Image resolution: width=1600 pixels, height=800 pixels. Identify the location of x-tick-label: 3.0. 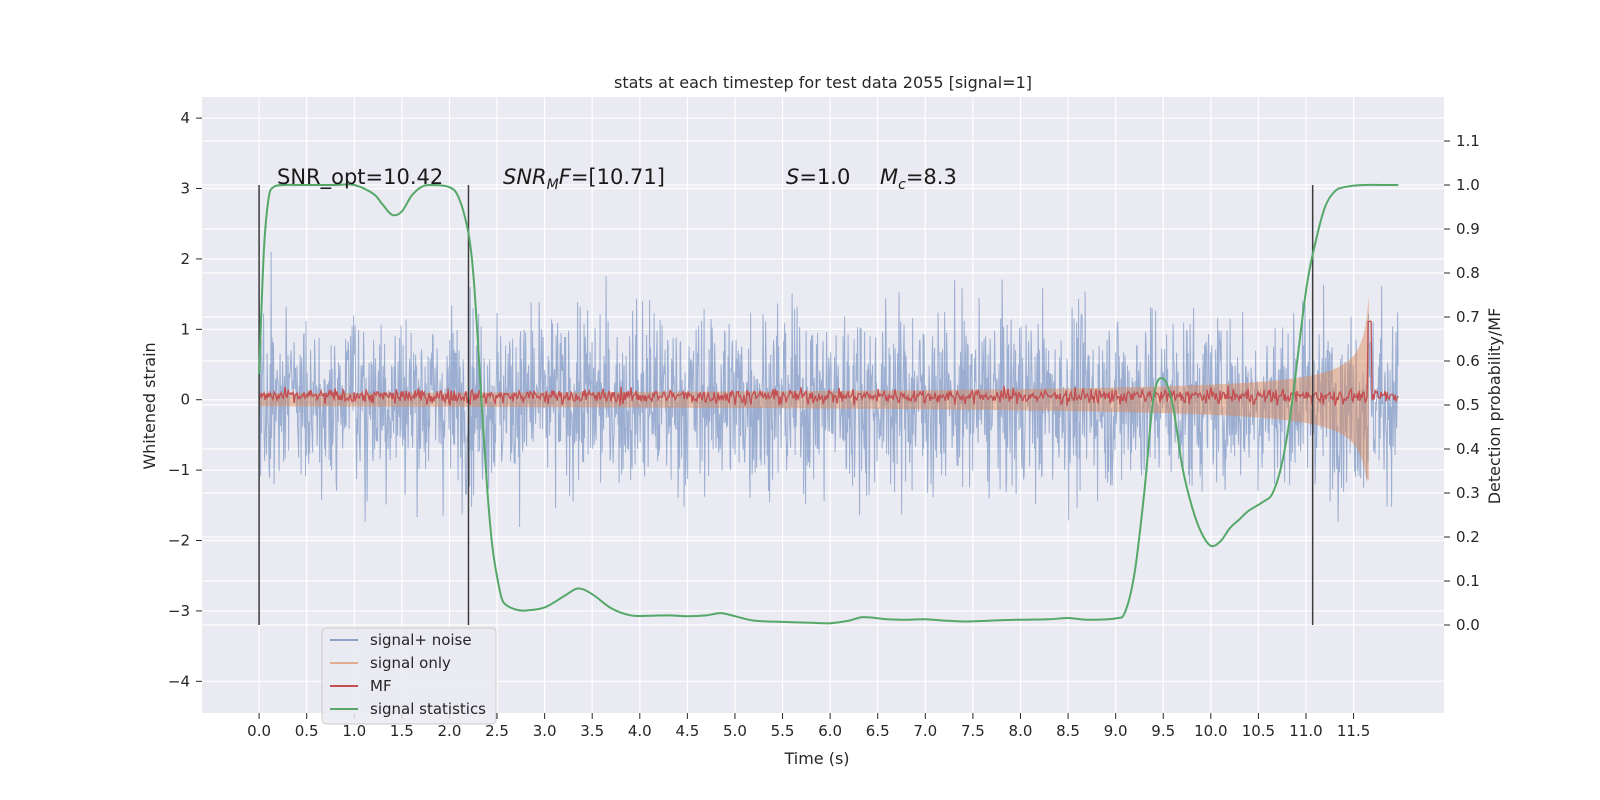
(545, 731).